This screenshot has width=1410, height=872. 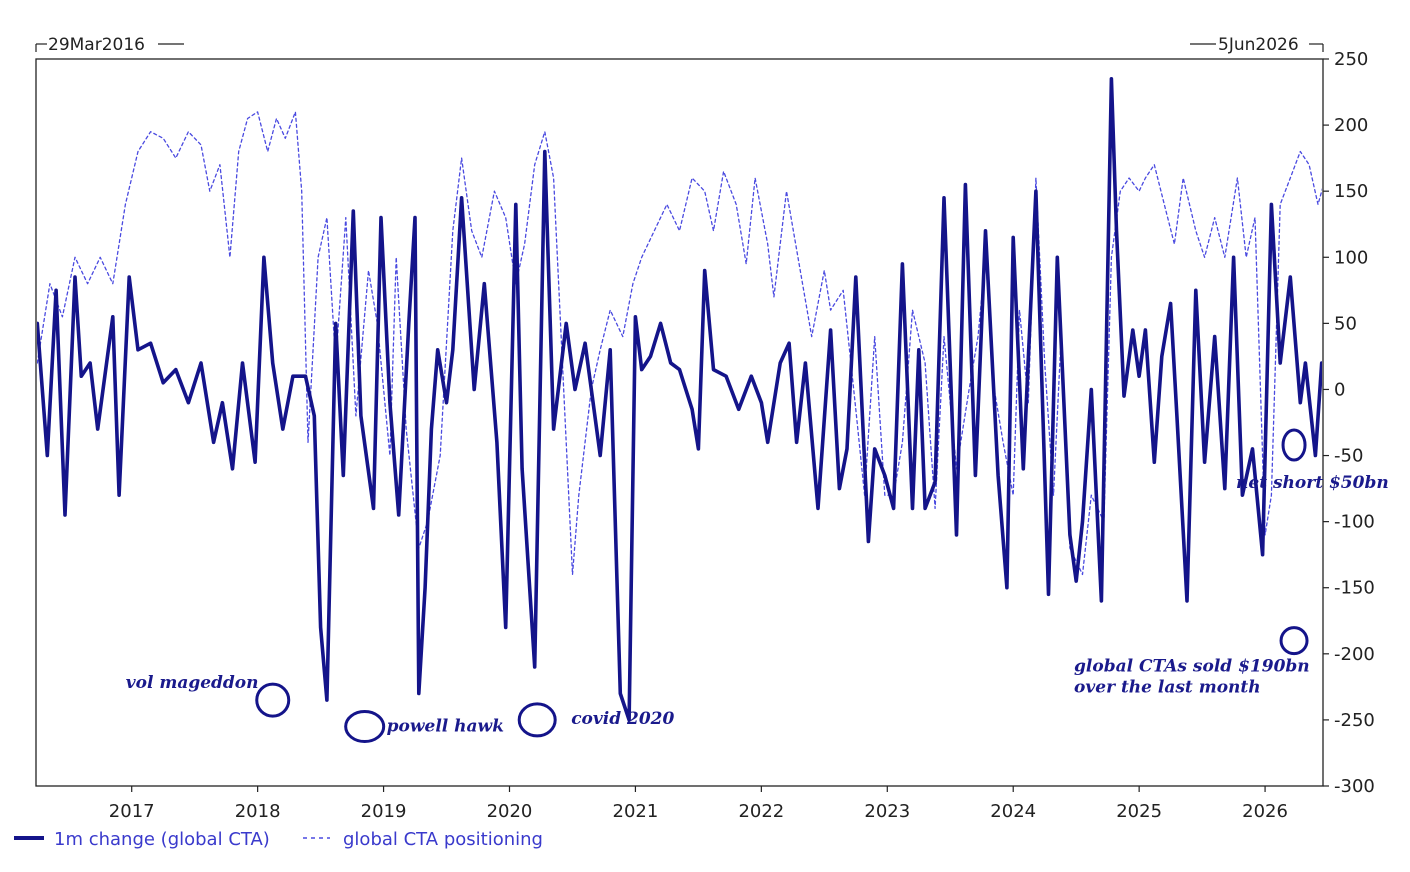 I want to click on x-tick-label: 2025, so click(x=1139, y=811).